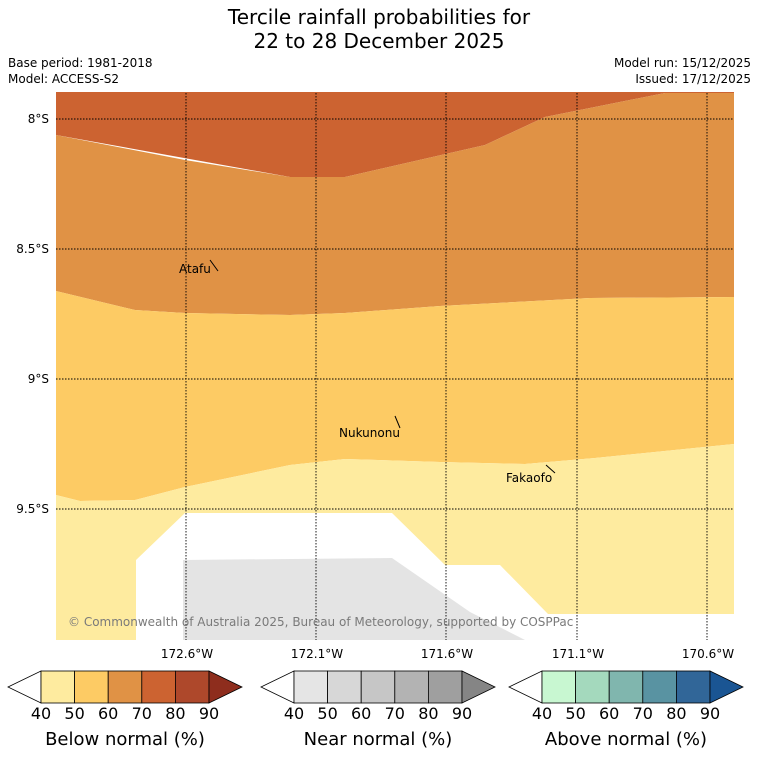 The height and width of the screenshot is (781, 758). Describe the element at coordinates (550, 469) in the screenshot. I see `fakaofo-atoll` at that location.